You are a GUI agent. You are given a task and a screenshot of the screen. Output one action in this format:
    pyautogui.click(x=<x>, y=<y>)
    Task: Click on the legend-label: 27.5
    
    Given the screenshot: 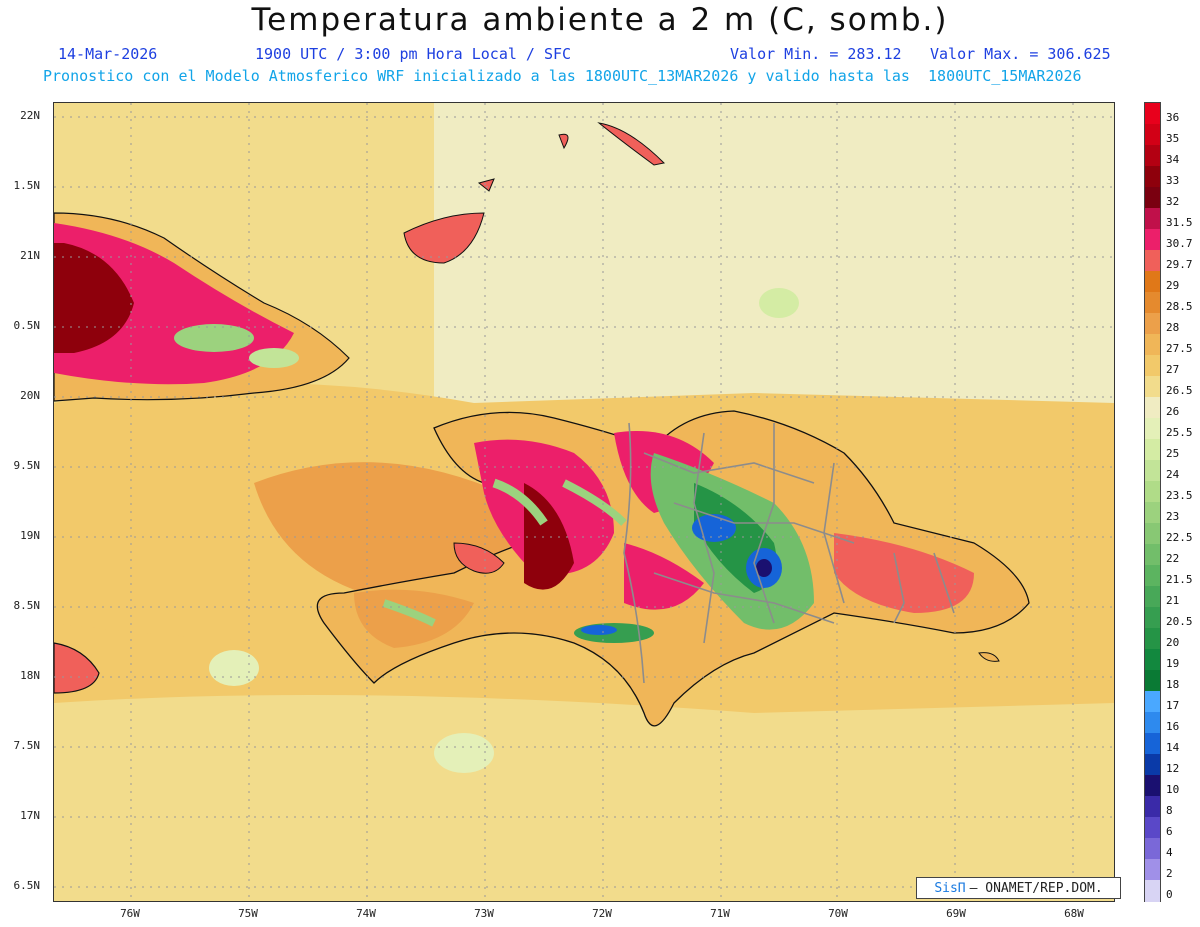 What is the action you would take?
    pyautogui.click(x=1179, y=348)
    